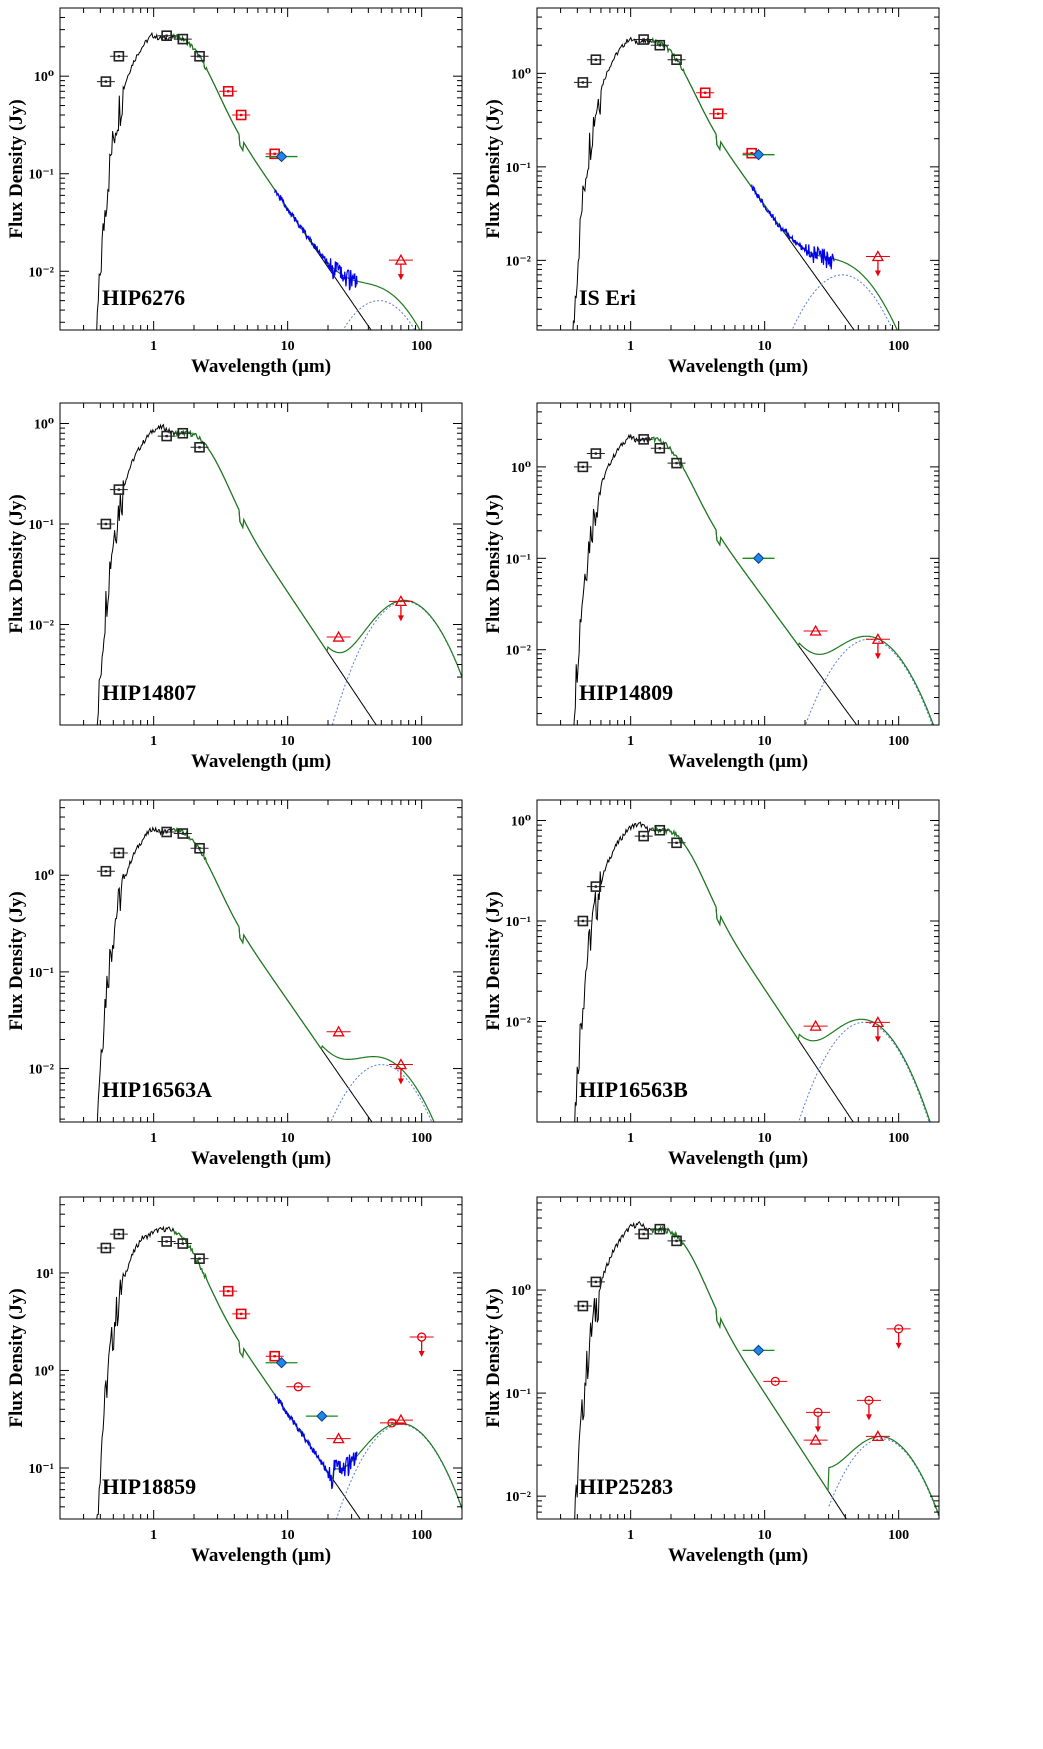  What do you see at coordinates (149, 692) in the screenshot?
I see `star-name-label: HIP14807` at bounding box center [149, 692].